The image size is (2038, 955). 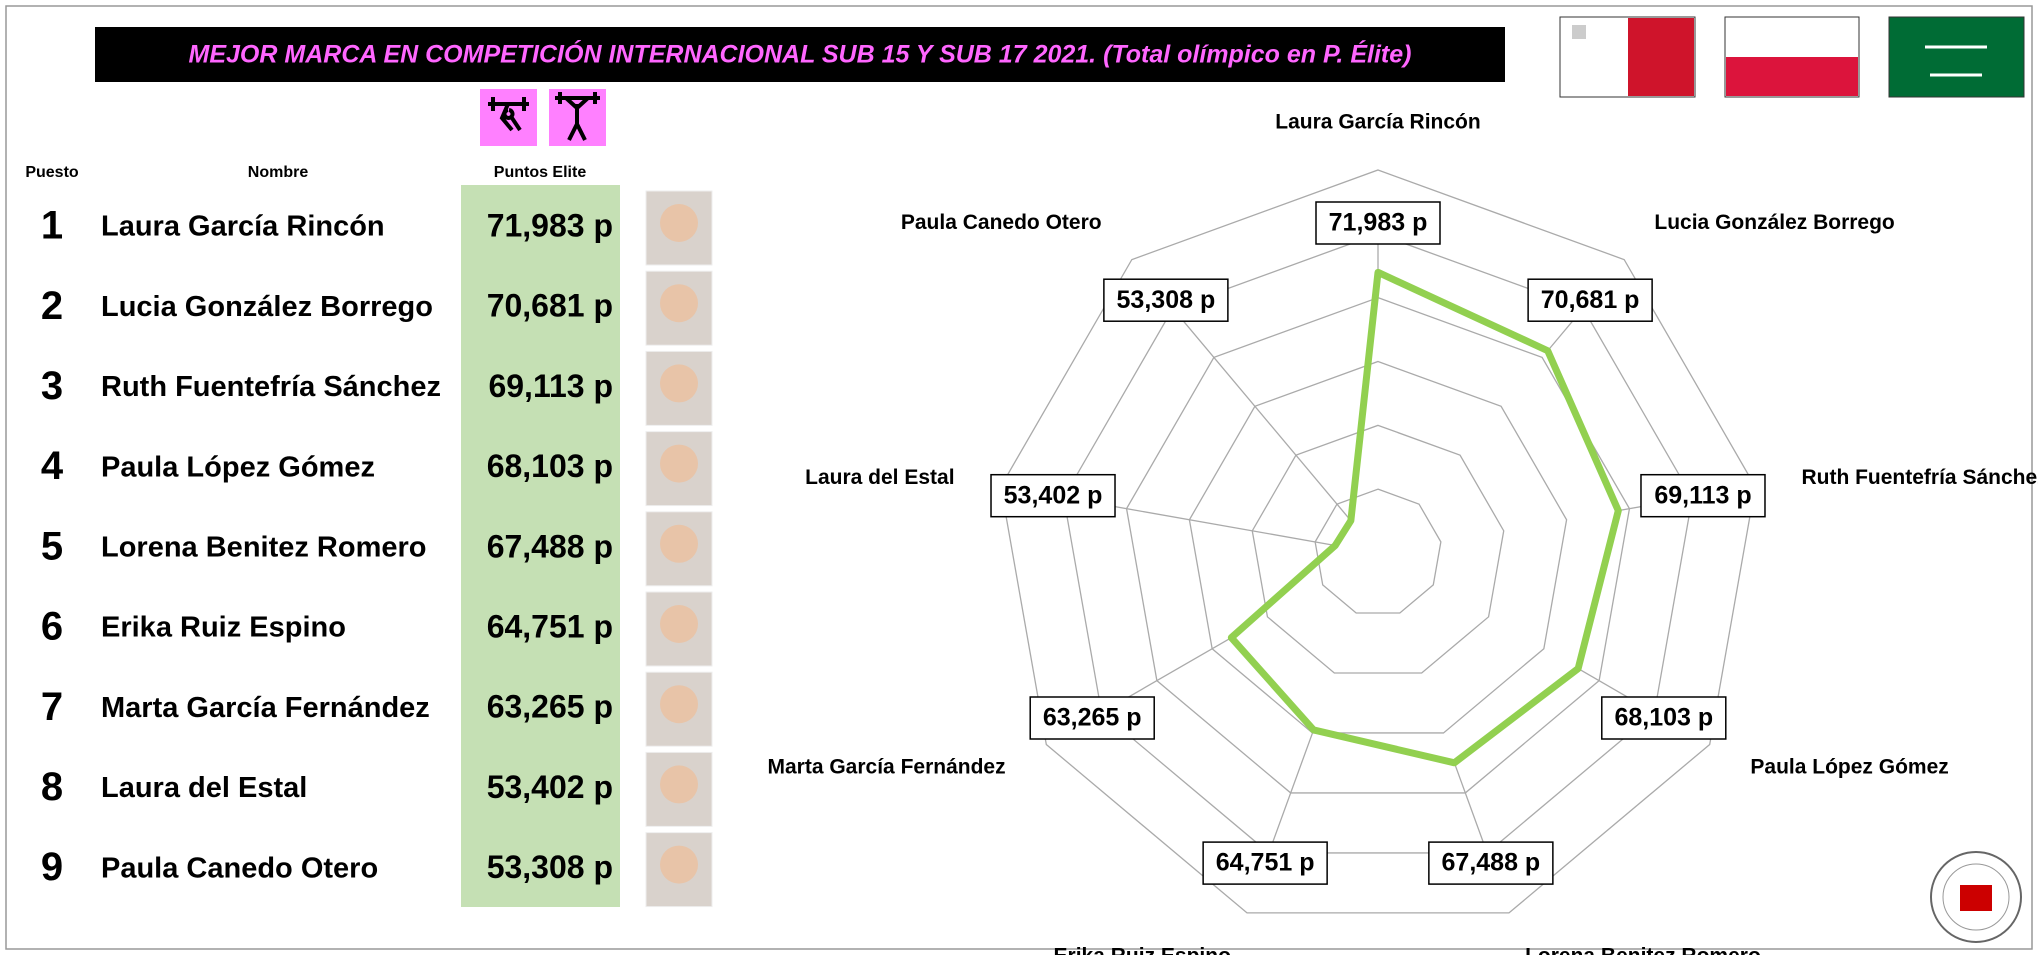 What do you see at coordinates (52, 306) in the screenshot?
I see `rank: 2` at bounding box center [52, 306].